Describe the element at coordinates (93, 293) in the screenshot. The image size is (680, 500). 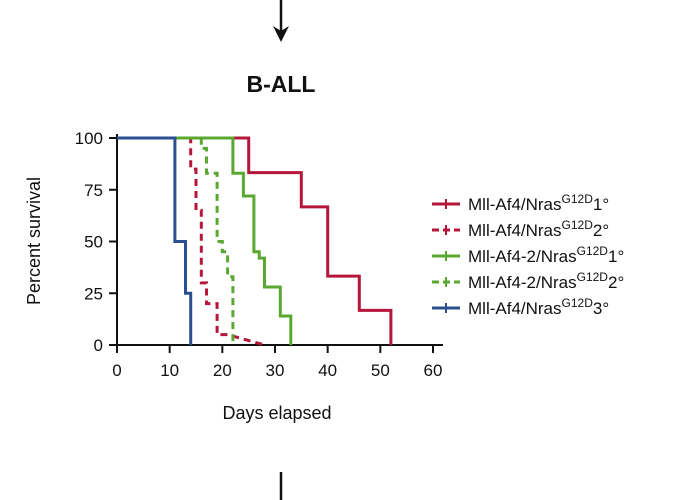
I see `y-tick-label: 25` at that location.